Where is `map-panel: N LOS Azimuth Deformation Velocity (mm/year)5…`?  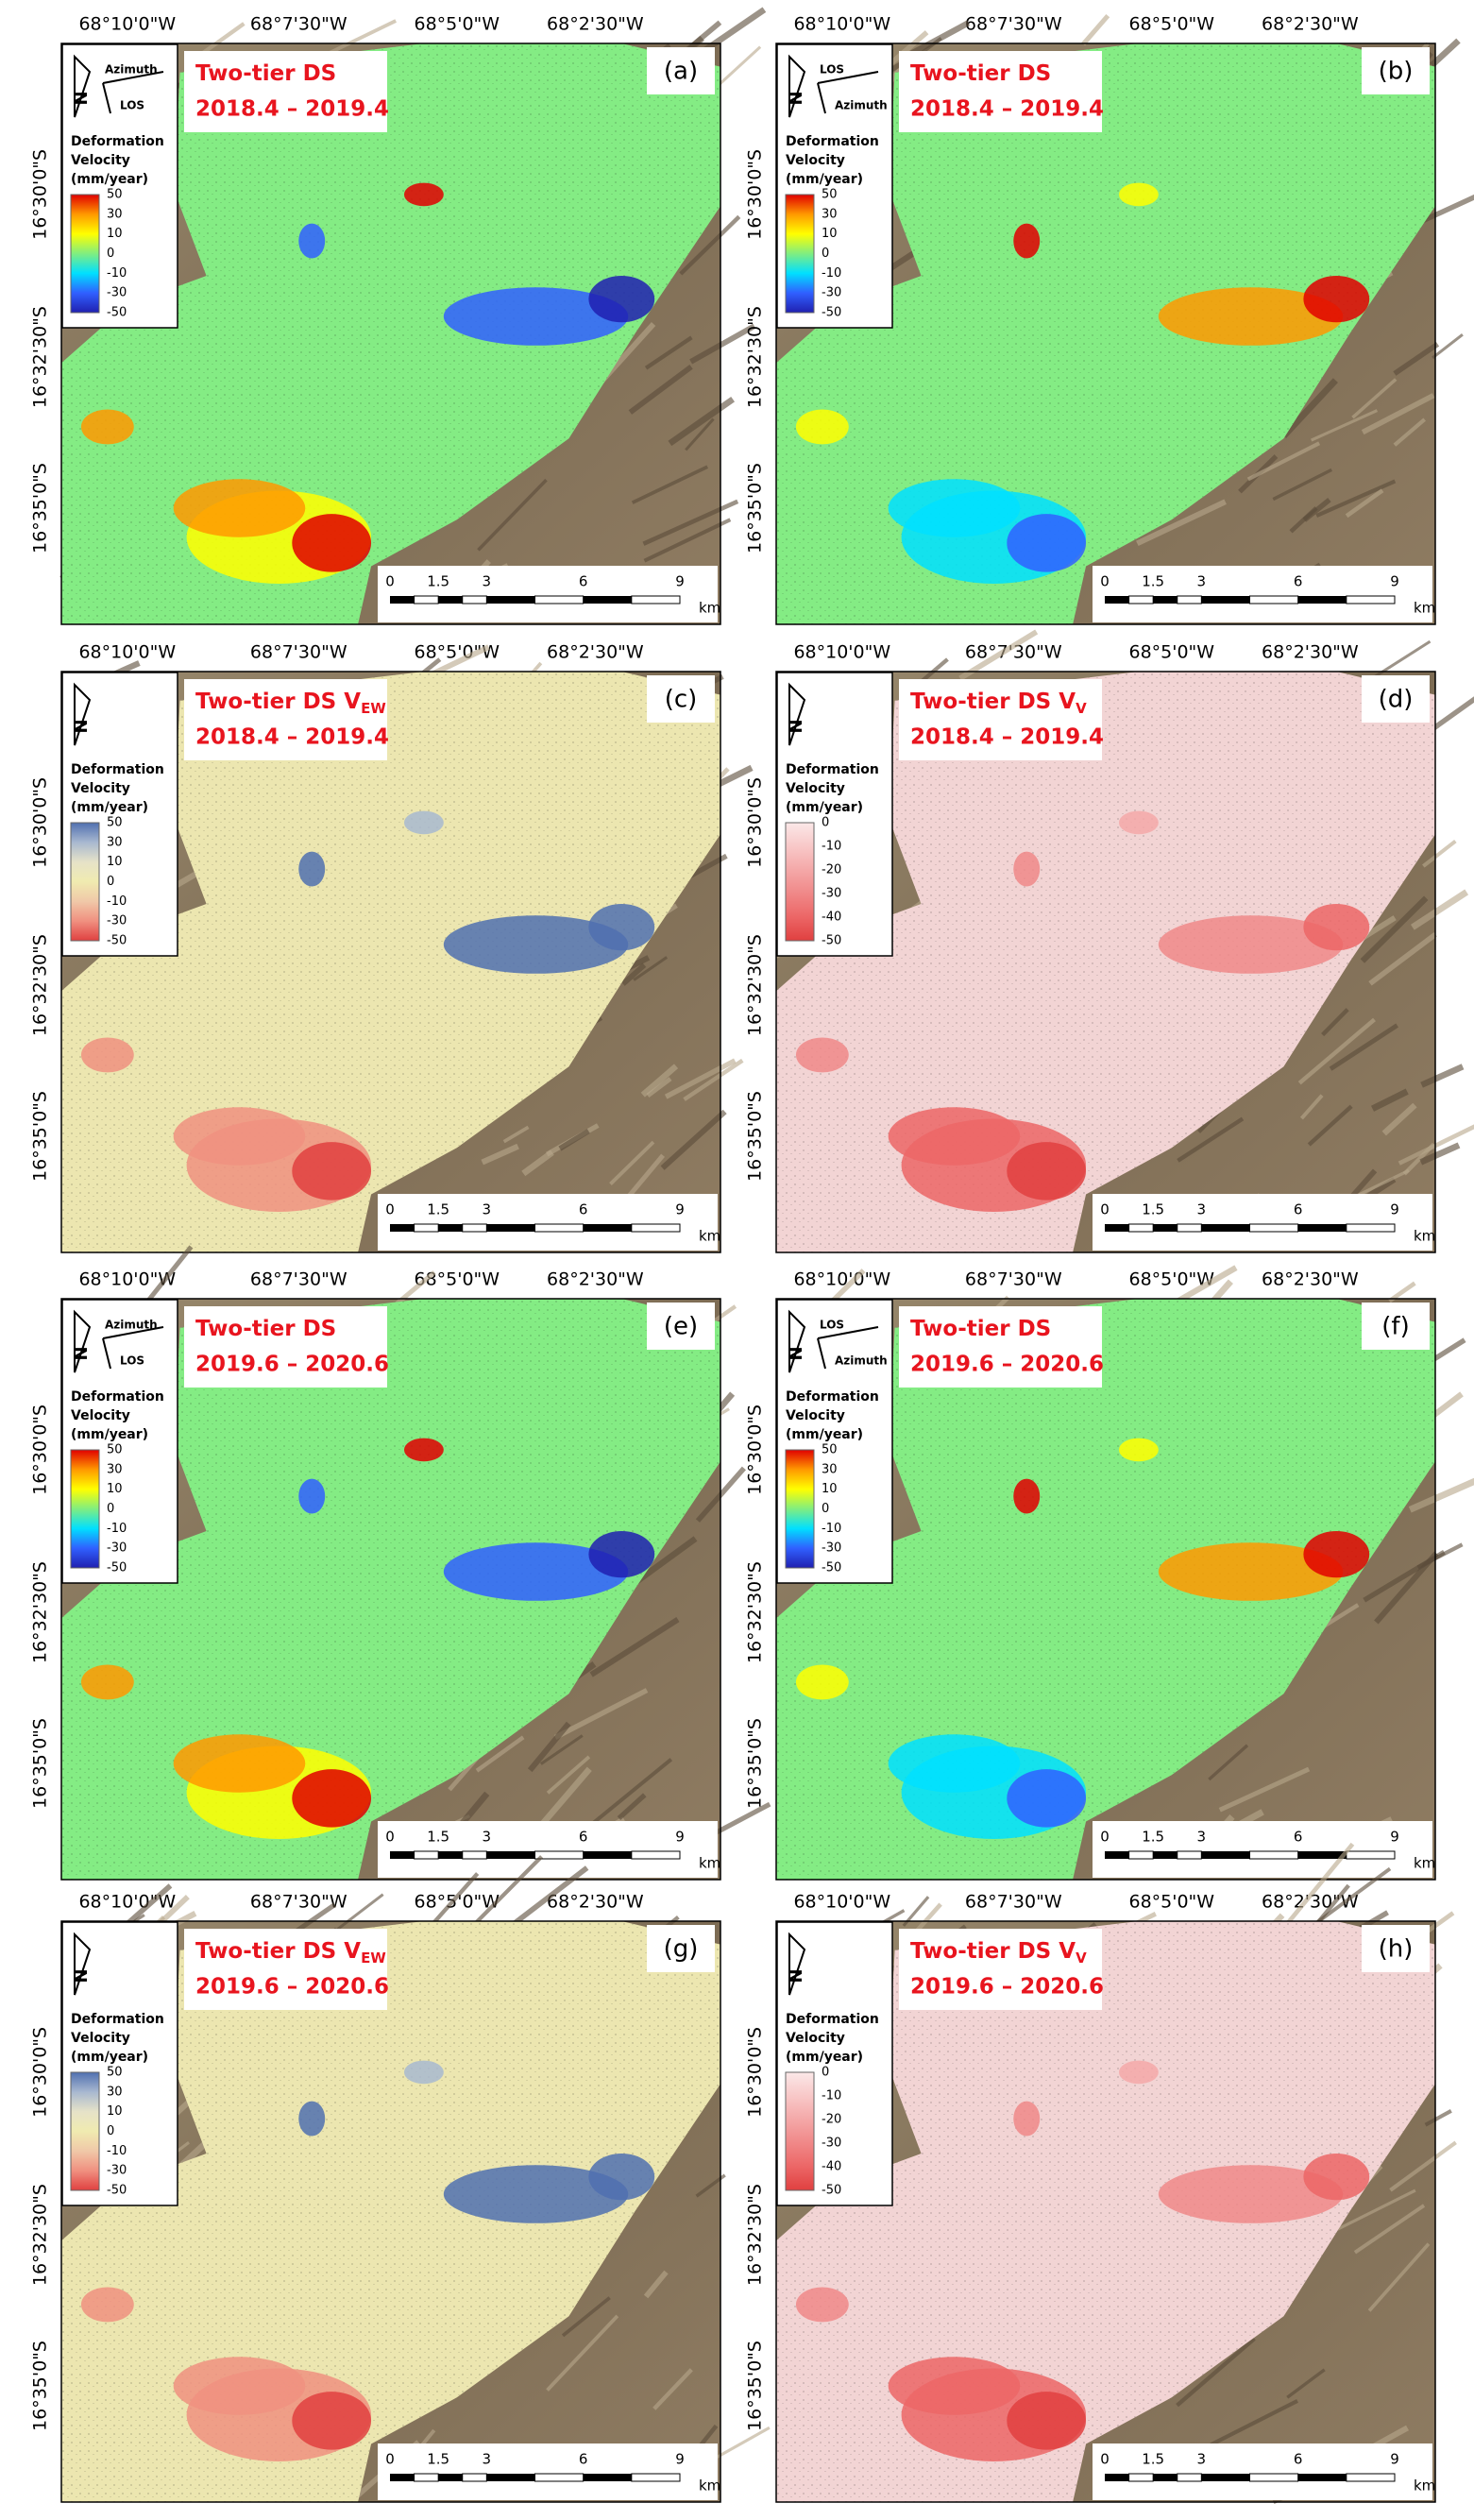 map-panel: N LOS Azimuth Deformation Velocity (mm/year)5… is located at coordinates (1124, 1573).